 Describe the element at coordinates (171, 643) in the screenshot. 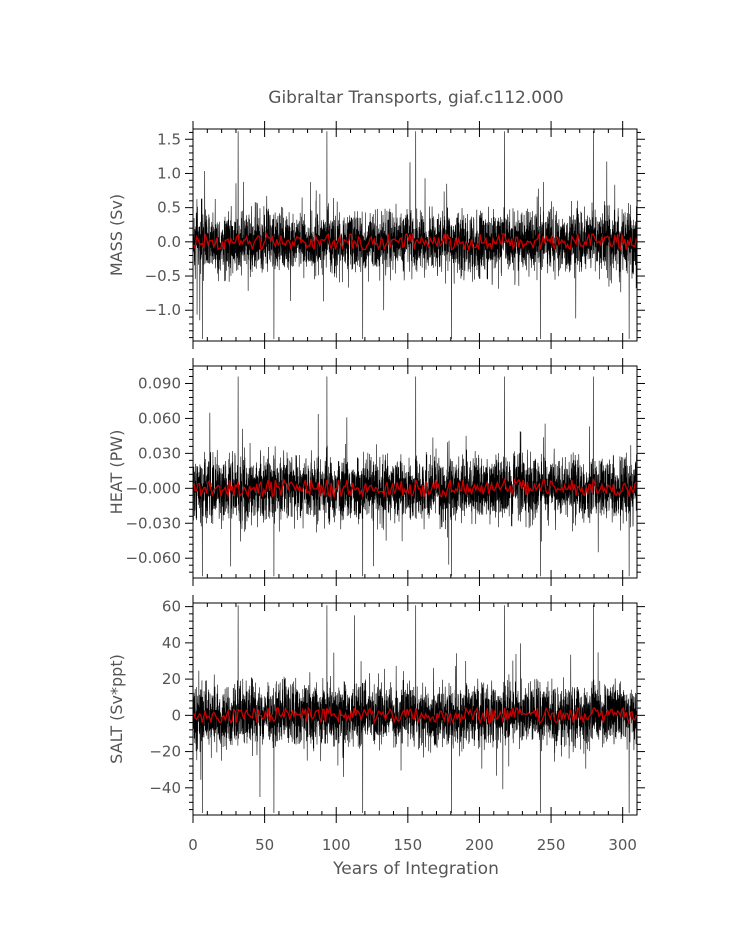

I see `y-tick-label: 40` at that location.